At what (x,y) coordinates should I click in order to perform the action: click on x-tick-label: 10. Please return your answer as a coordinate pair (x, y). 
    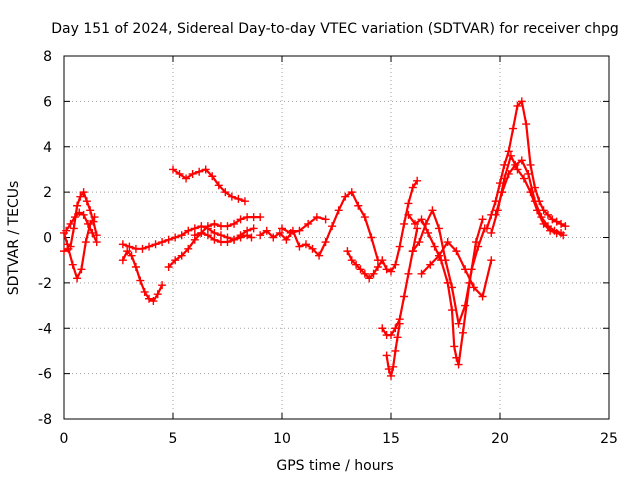
    Looking at the image, I should click on (282, 439).